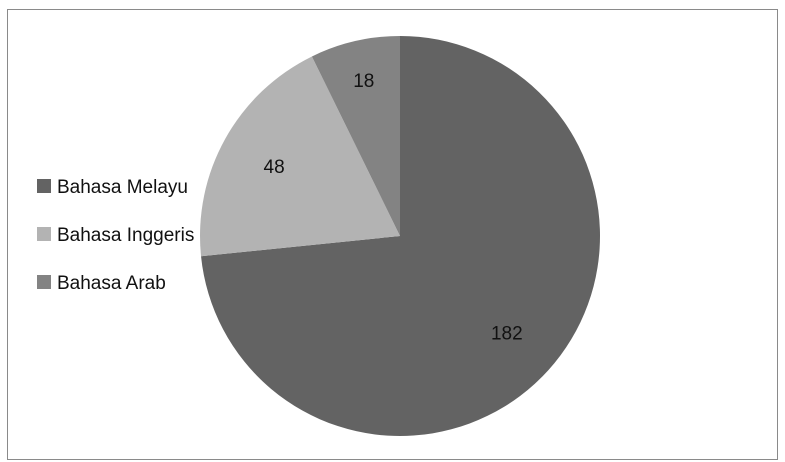 This screenshot has width=785, height=462. I want to click on data-label-bahasa-melayu: 182, so click(507, 334).